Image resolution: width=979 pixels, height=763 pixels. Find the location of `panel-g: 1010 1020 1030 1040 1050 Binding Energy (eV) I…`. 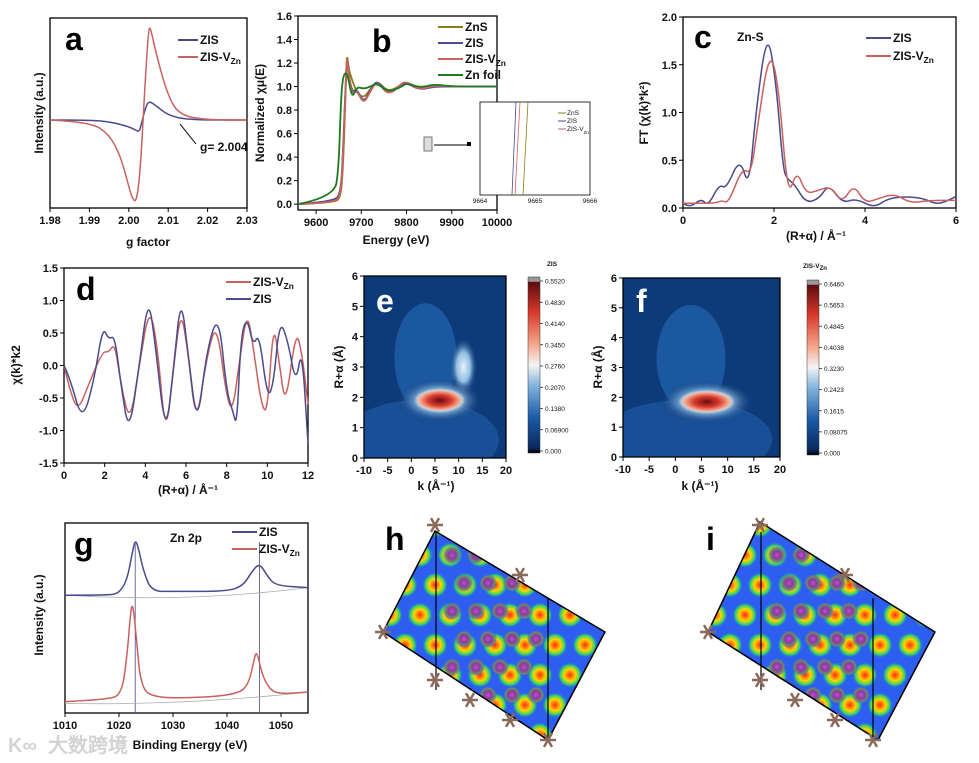

panel-g: 1010 1020 1030 1040 1050 Binding Energy (eV) I… is located at coordinates (170, 637).